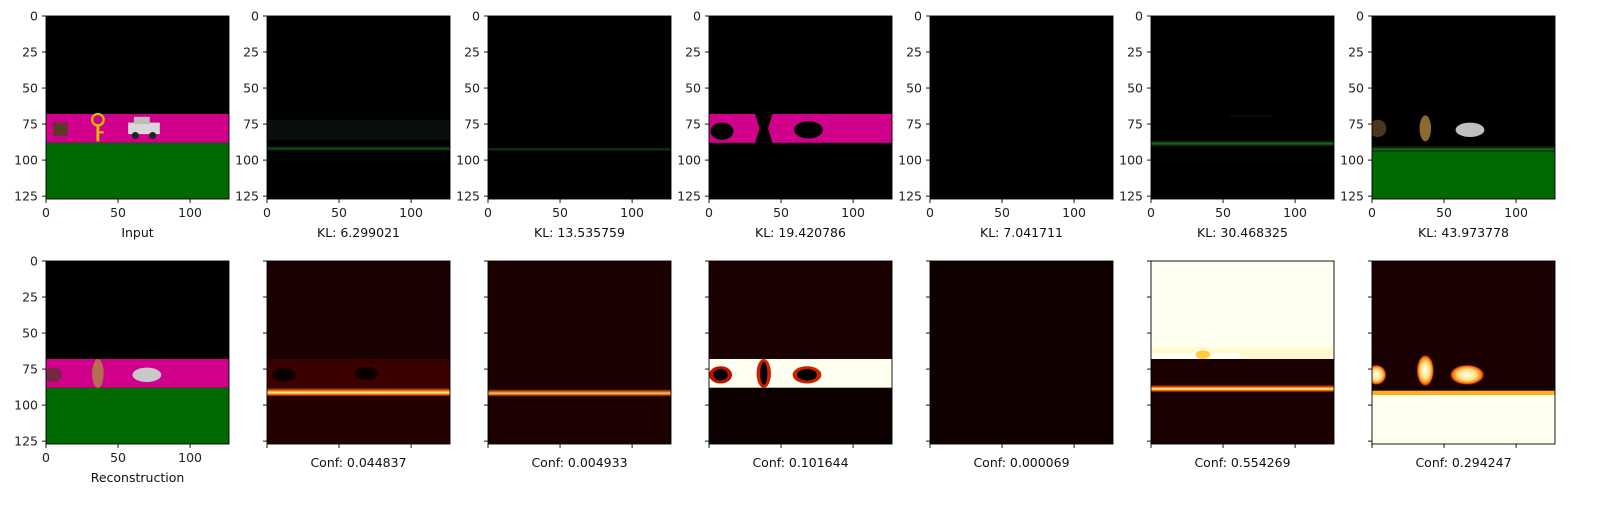  I want to click on hot-region, so click(1463, 418).